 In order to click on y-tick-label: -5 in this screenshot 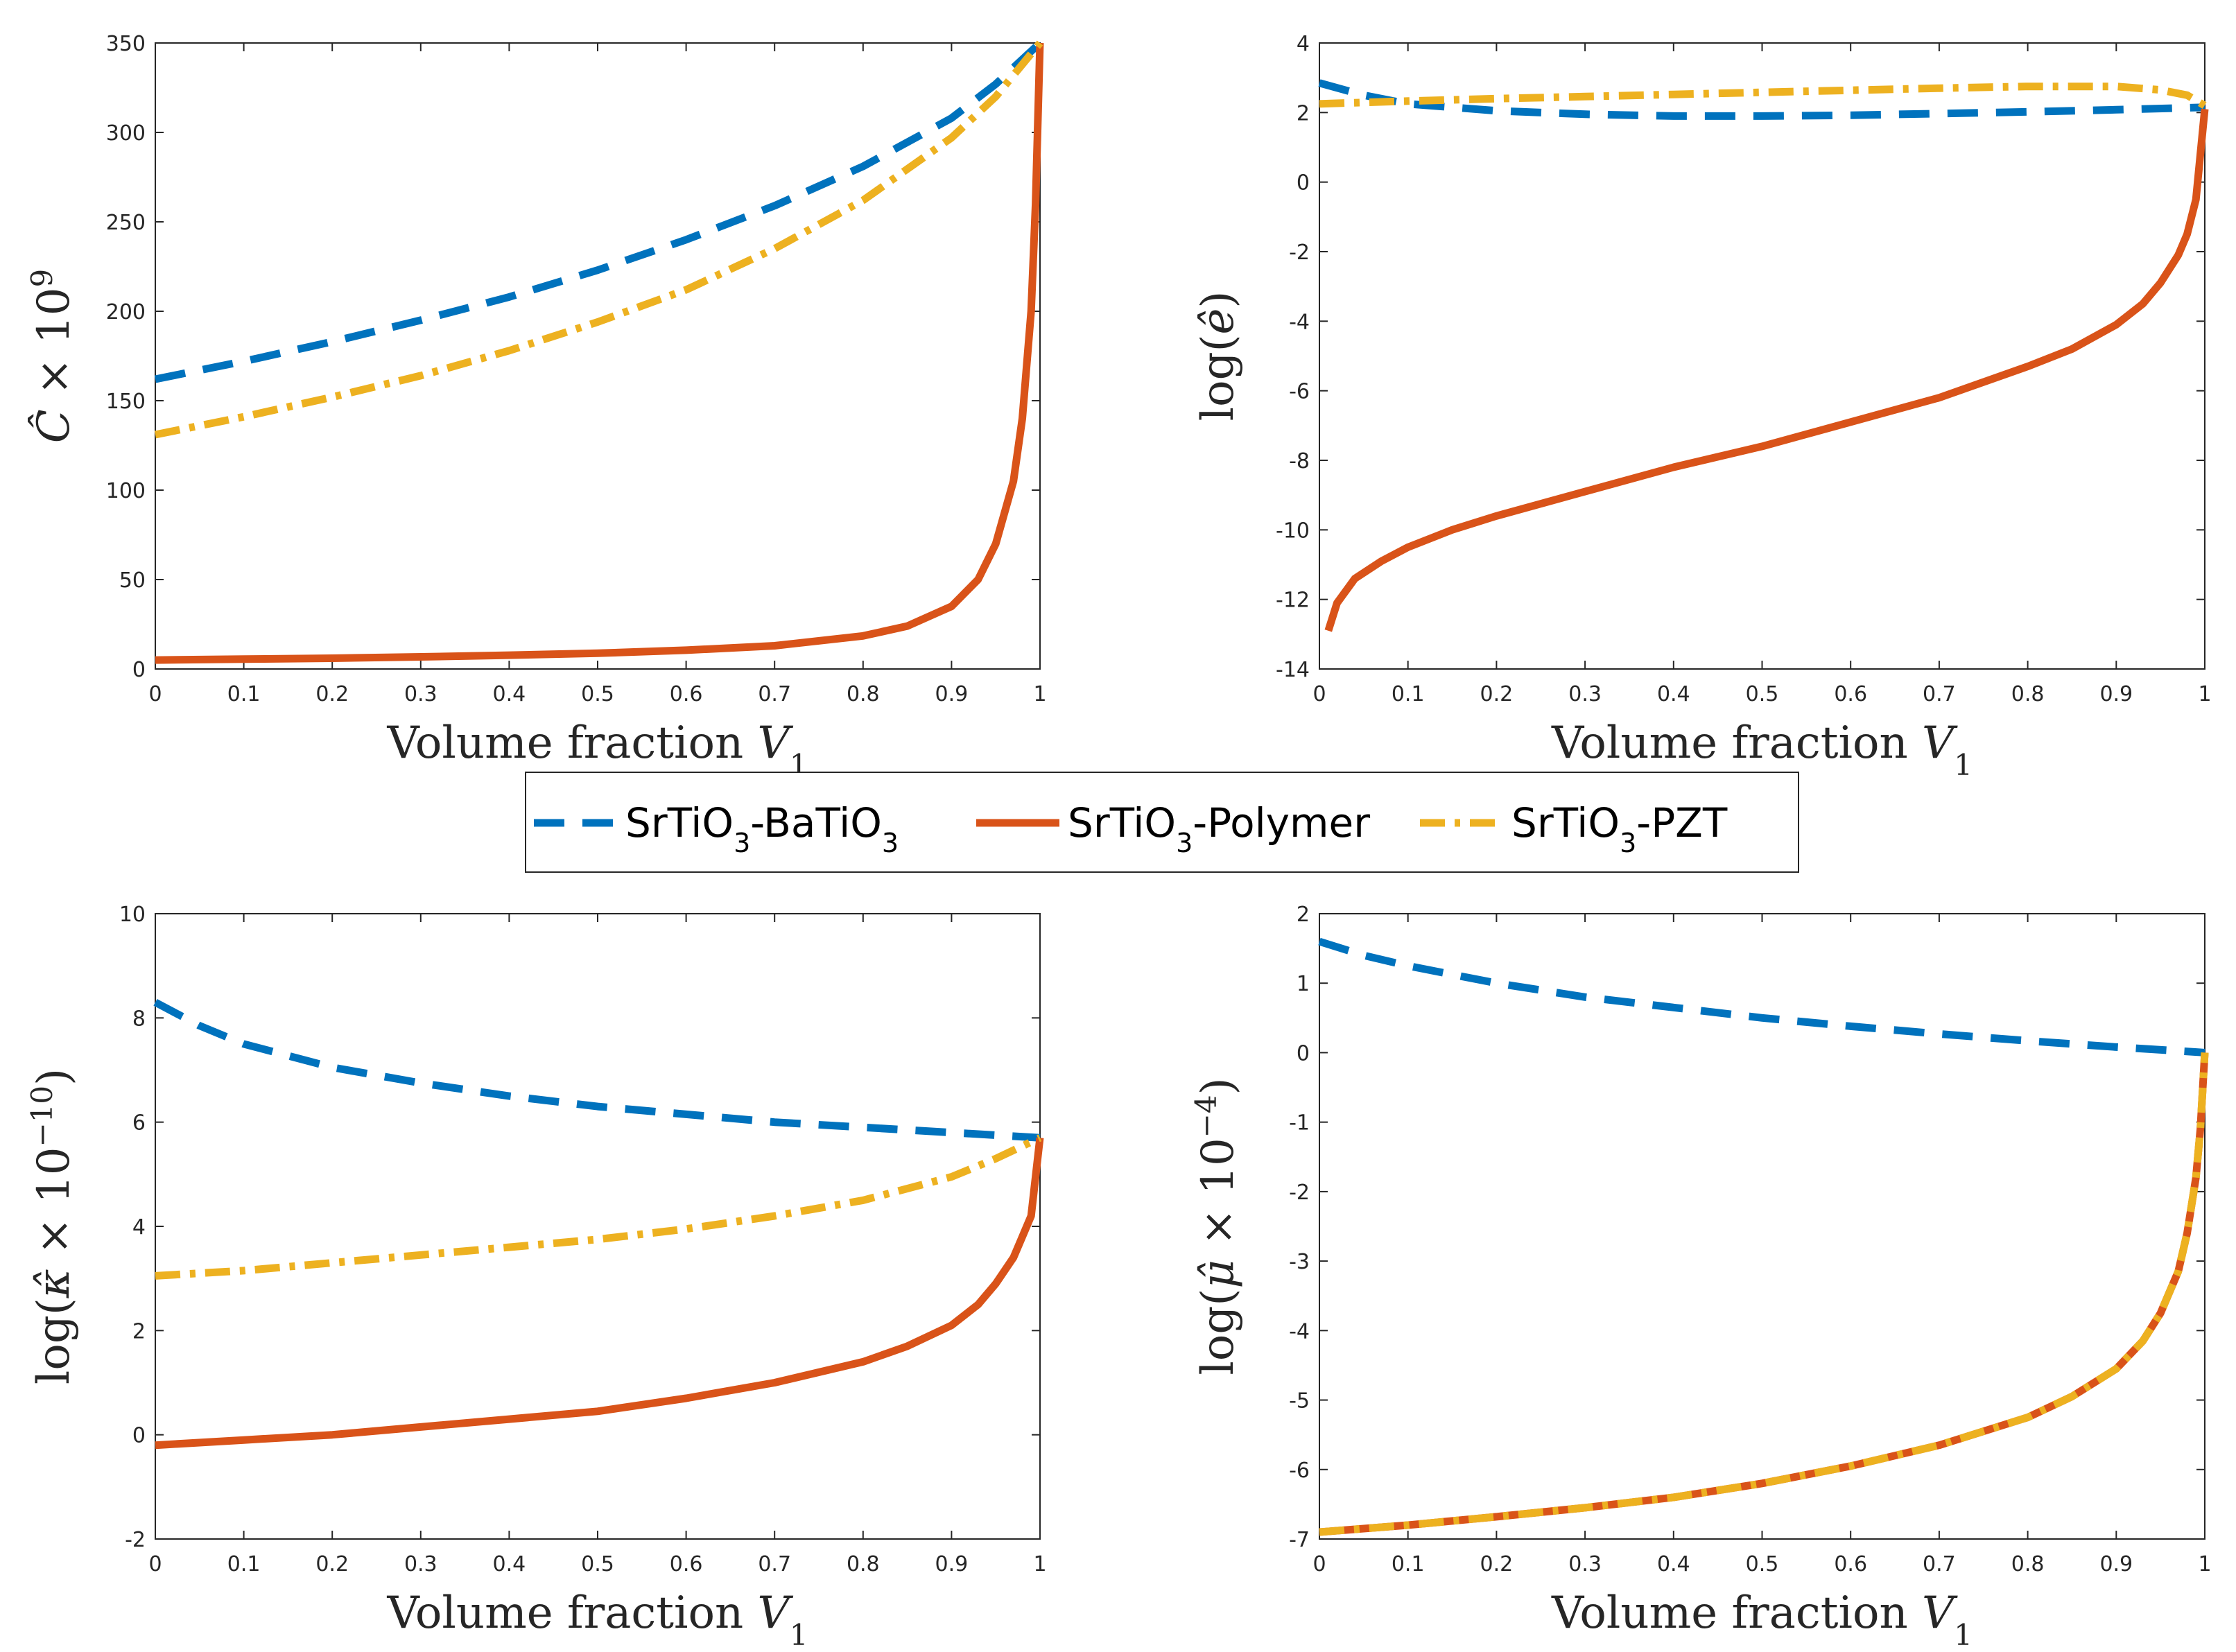, I will do `click(1299, 1401)`.